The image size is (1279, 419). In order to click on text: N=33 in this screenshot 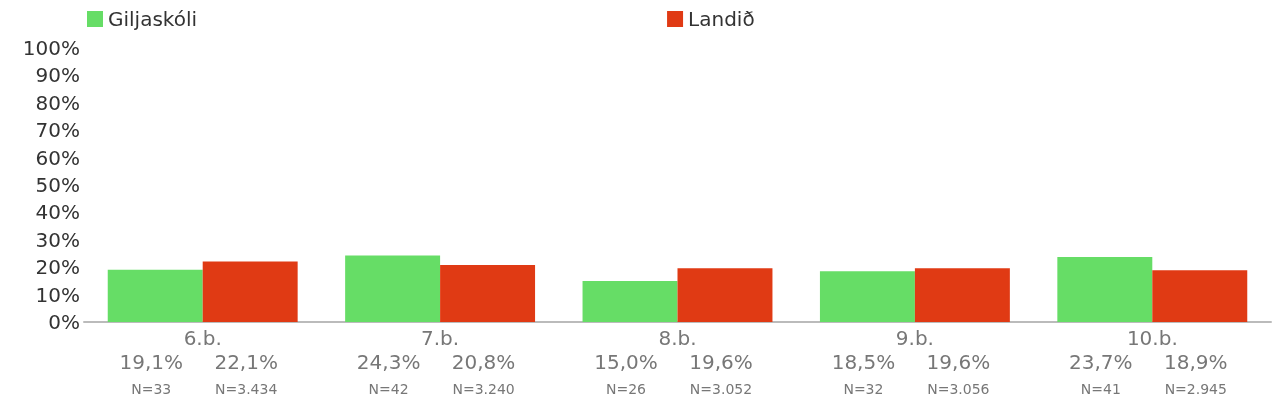, I will do `click(151, 389)`.